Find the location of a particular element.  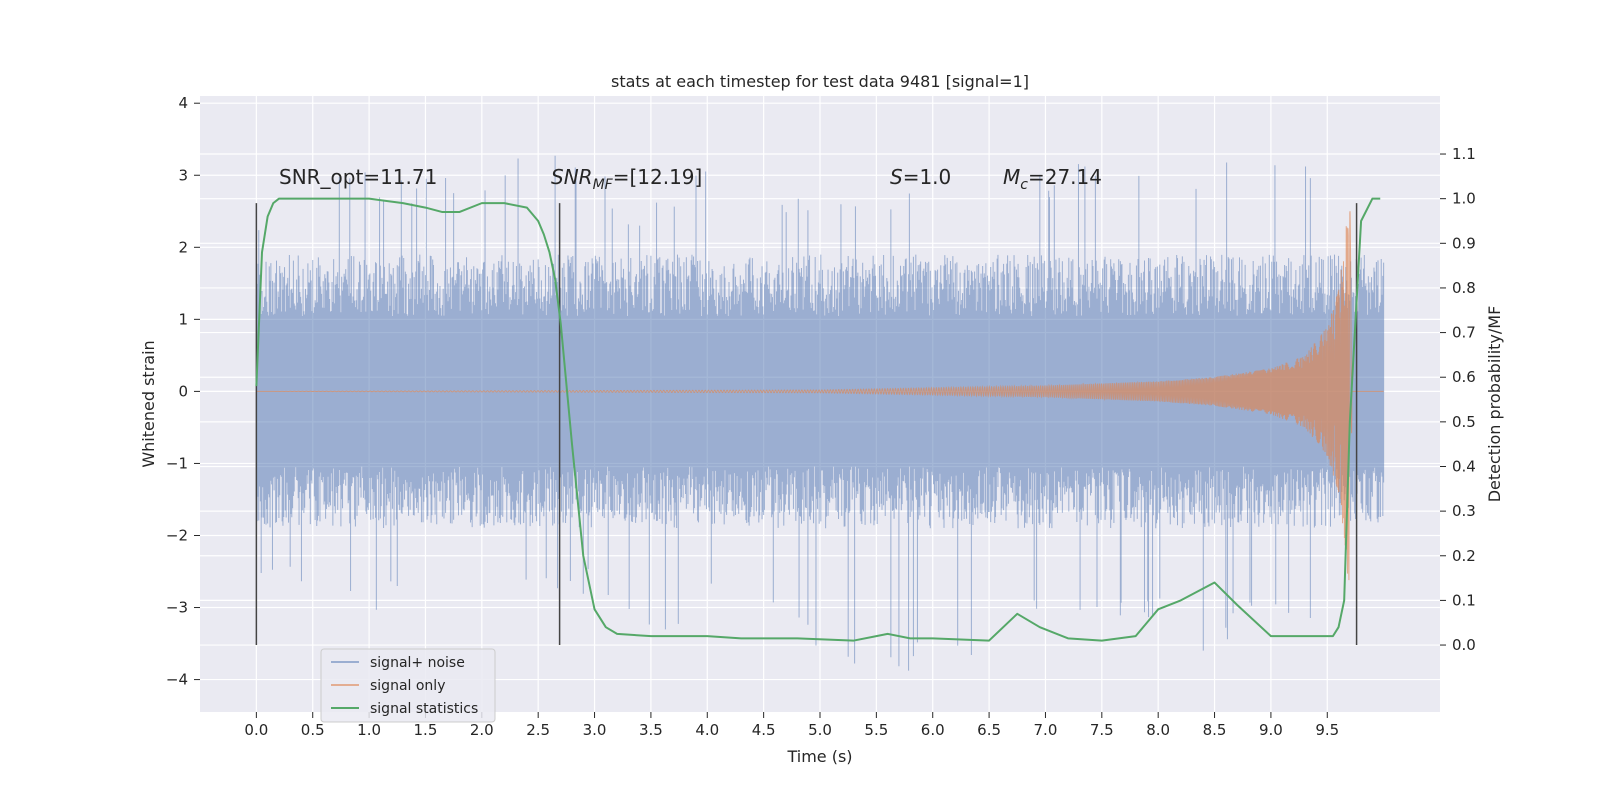

x-tick-label: 8.5 is located at coordinates (1215, 730).